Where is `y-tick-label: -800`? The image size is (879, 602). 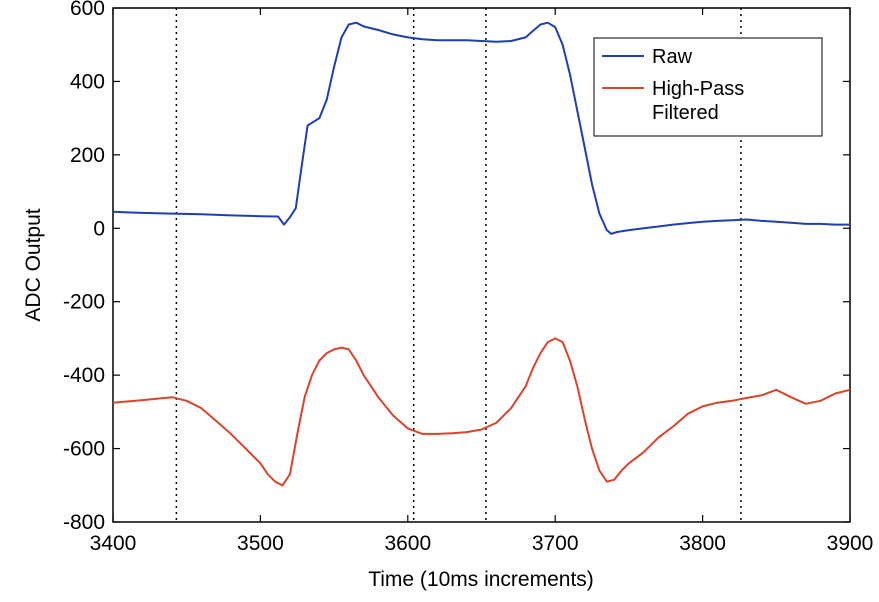 y-tick-label: -800 is located at coordinates (84, 522).